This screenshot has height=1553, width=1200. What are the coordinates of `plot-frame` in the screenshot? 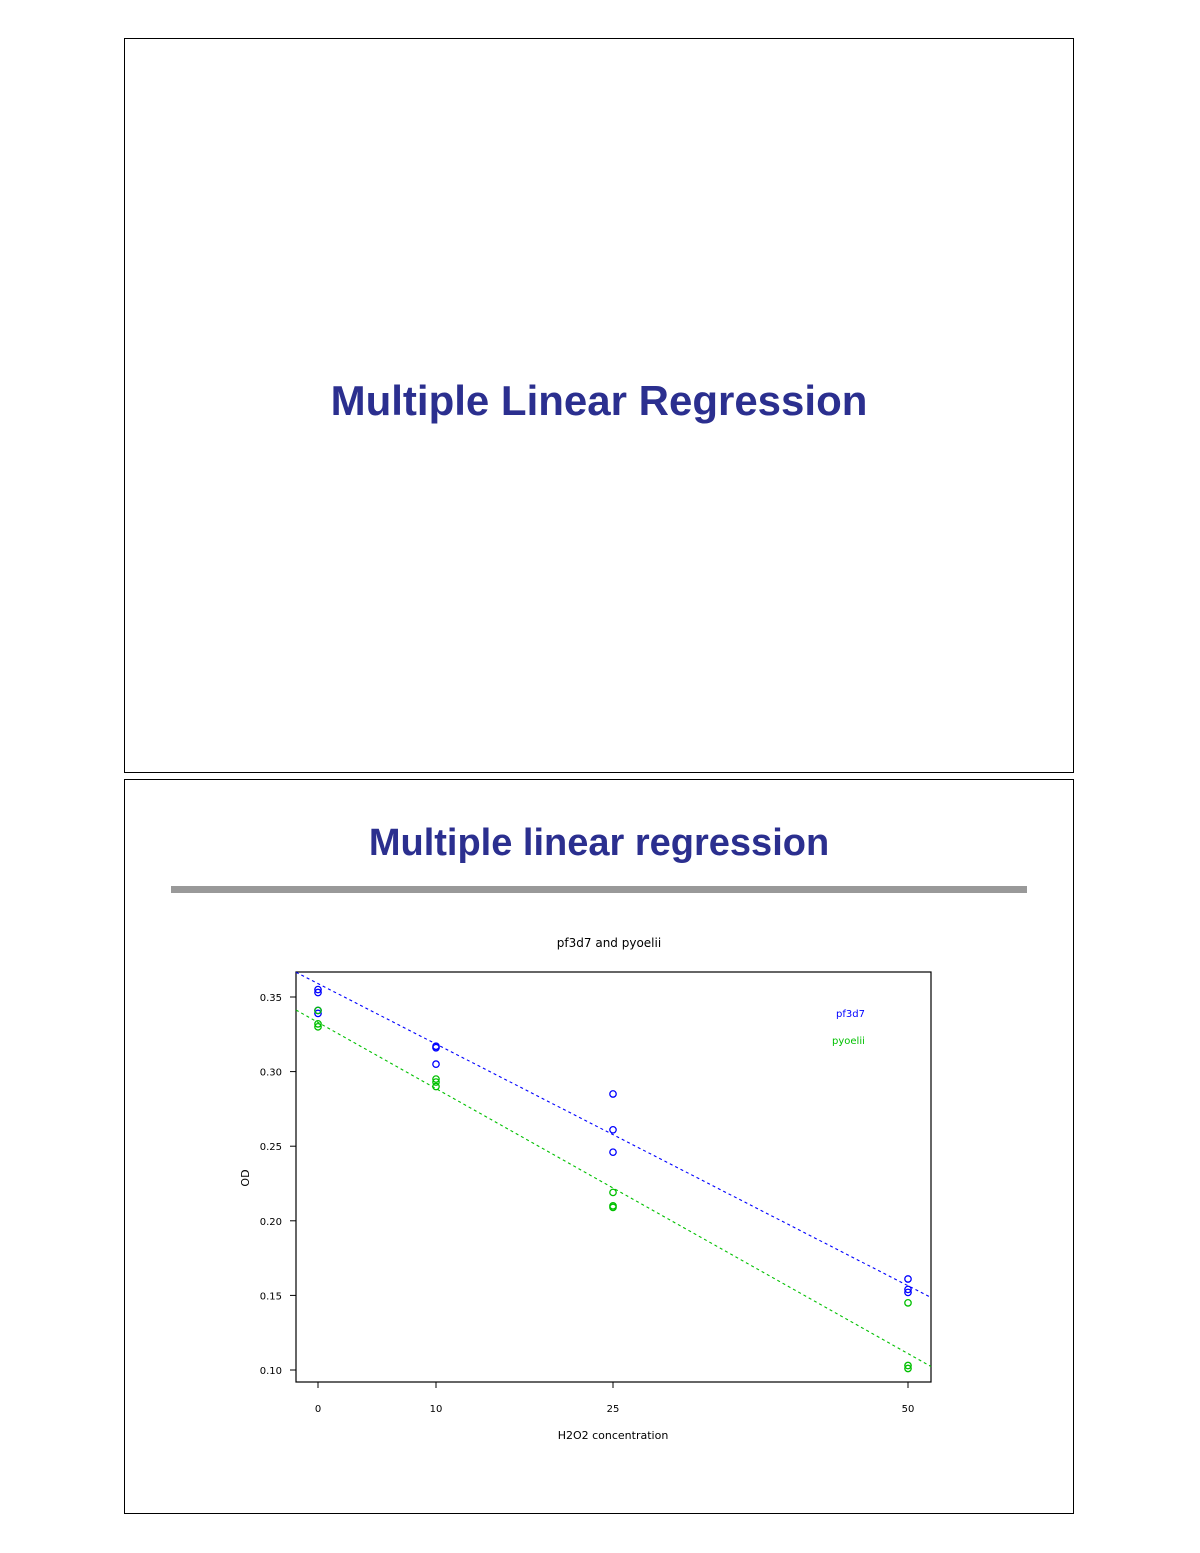 It's located at (613, 1177).